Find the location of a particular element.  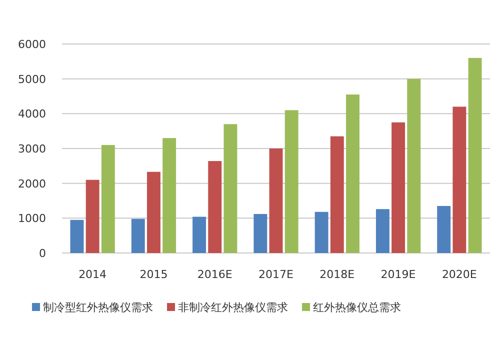

y-tick-label: 5000 is located at coordinates (32, 79).